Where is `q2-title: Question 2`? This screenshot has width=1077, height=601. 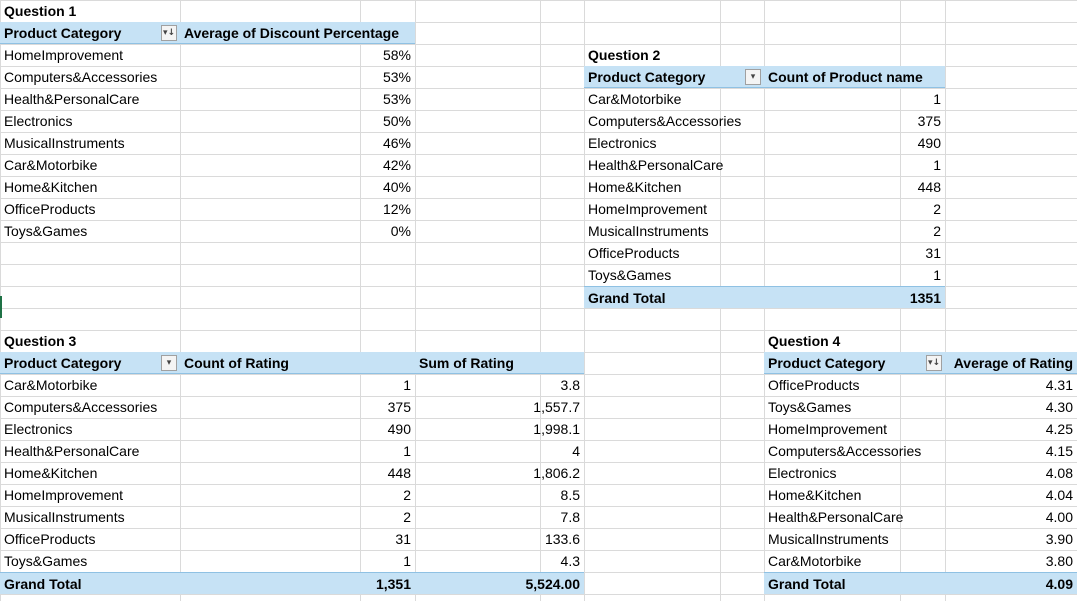 q2-title: Question 2 is located at coordinates (624, 55).